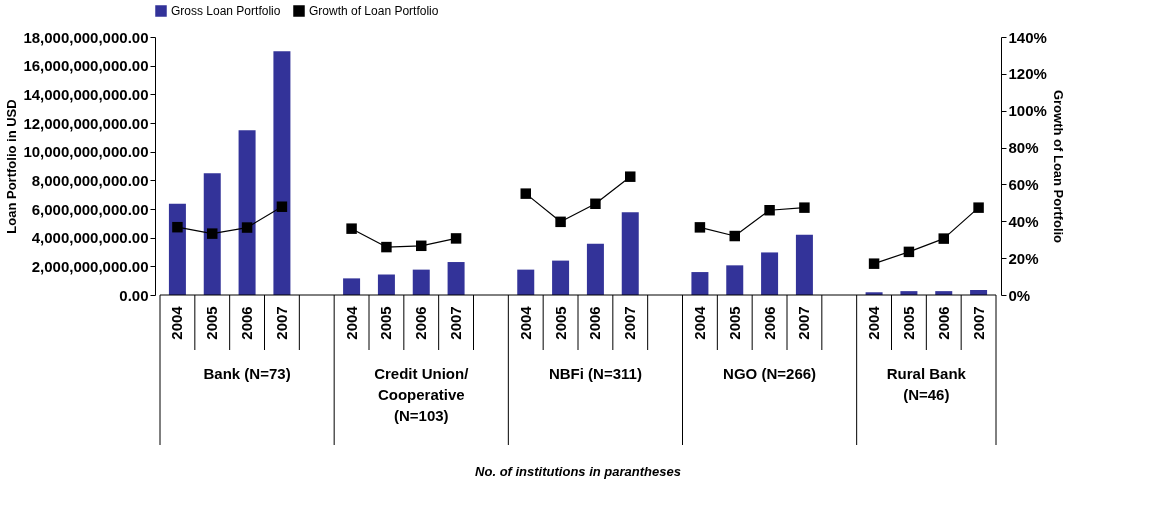 This screenshot has height=529, width=1157. I want to click on y2-tick-label: 80%, so click(1023, 148).